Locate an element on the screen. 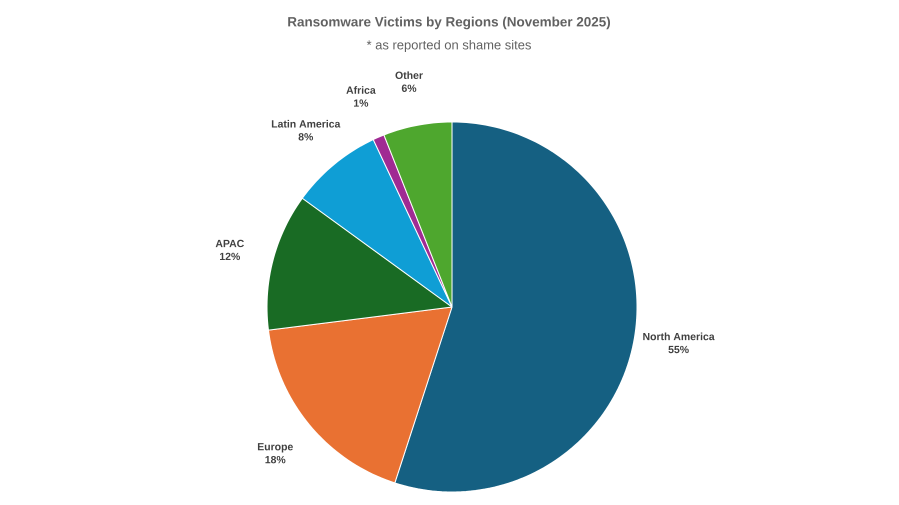 This screenshot has width=899, height=505. slice-label: North America is located at coordinates (679, 336).